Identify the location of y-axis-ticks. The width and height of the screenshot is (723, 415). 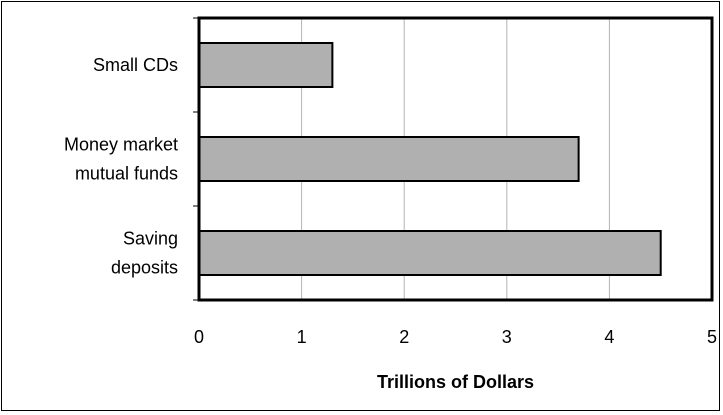
(196, 159).